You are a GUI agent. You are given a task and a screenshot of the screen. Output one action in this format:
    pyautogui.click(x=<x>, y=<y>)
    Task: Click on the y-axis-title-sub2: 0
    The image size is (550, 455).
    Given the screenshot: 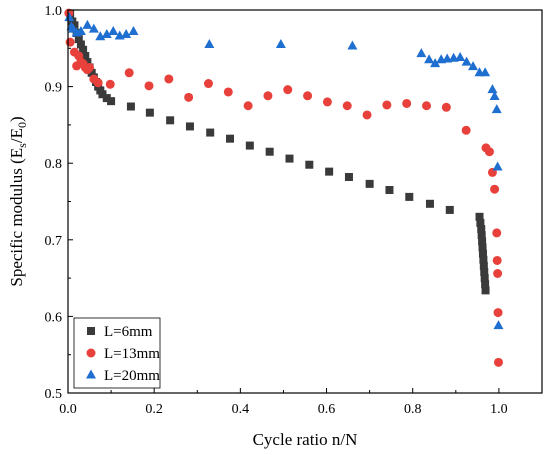 What is the action you would take?
    pyautogui.click(x=22, y=125)
    